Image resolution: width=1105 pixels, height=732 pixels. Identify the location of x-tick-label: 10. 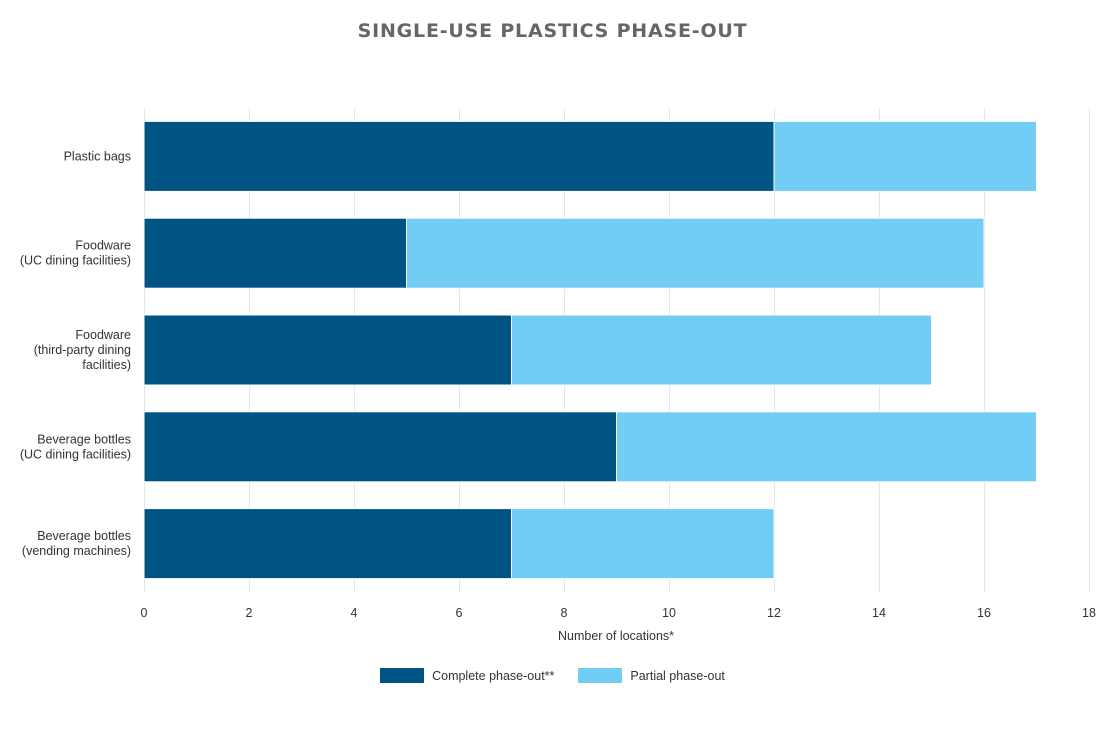
(669, 613).